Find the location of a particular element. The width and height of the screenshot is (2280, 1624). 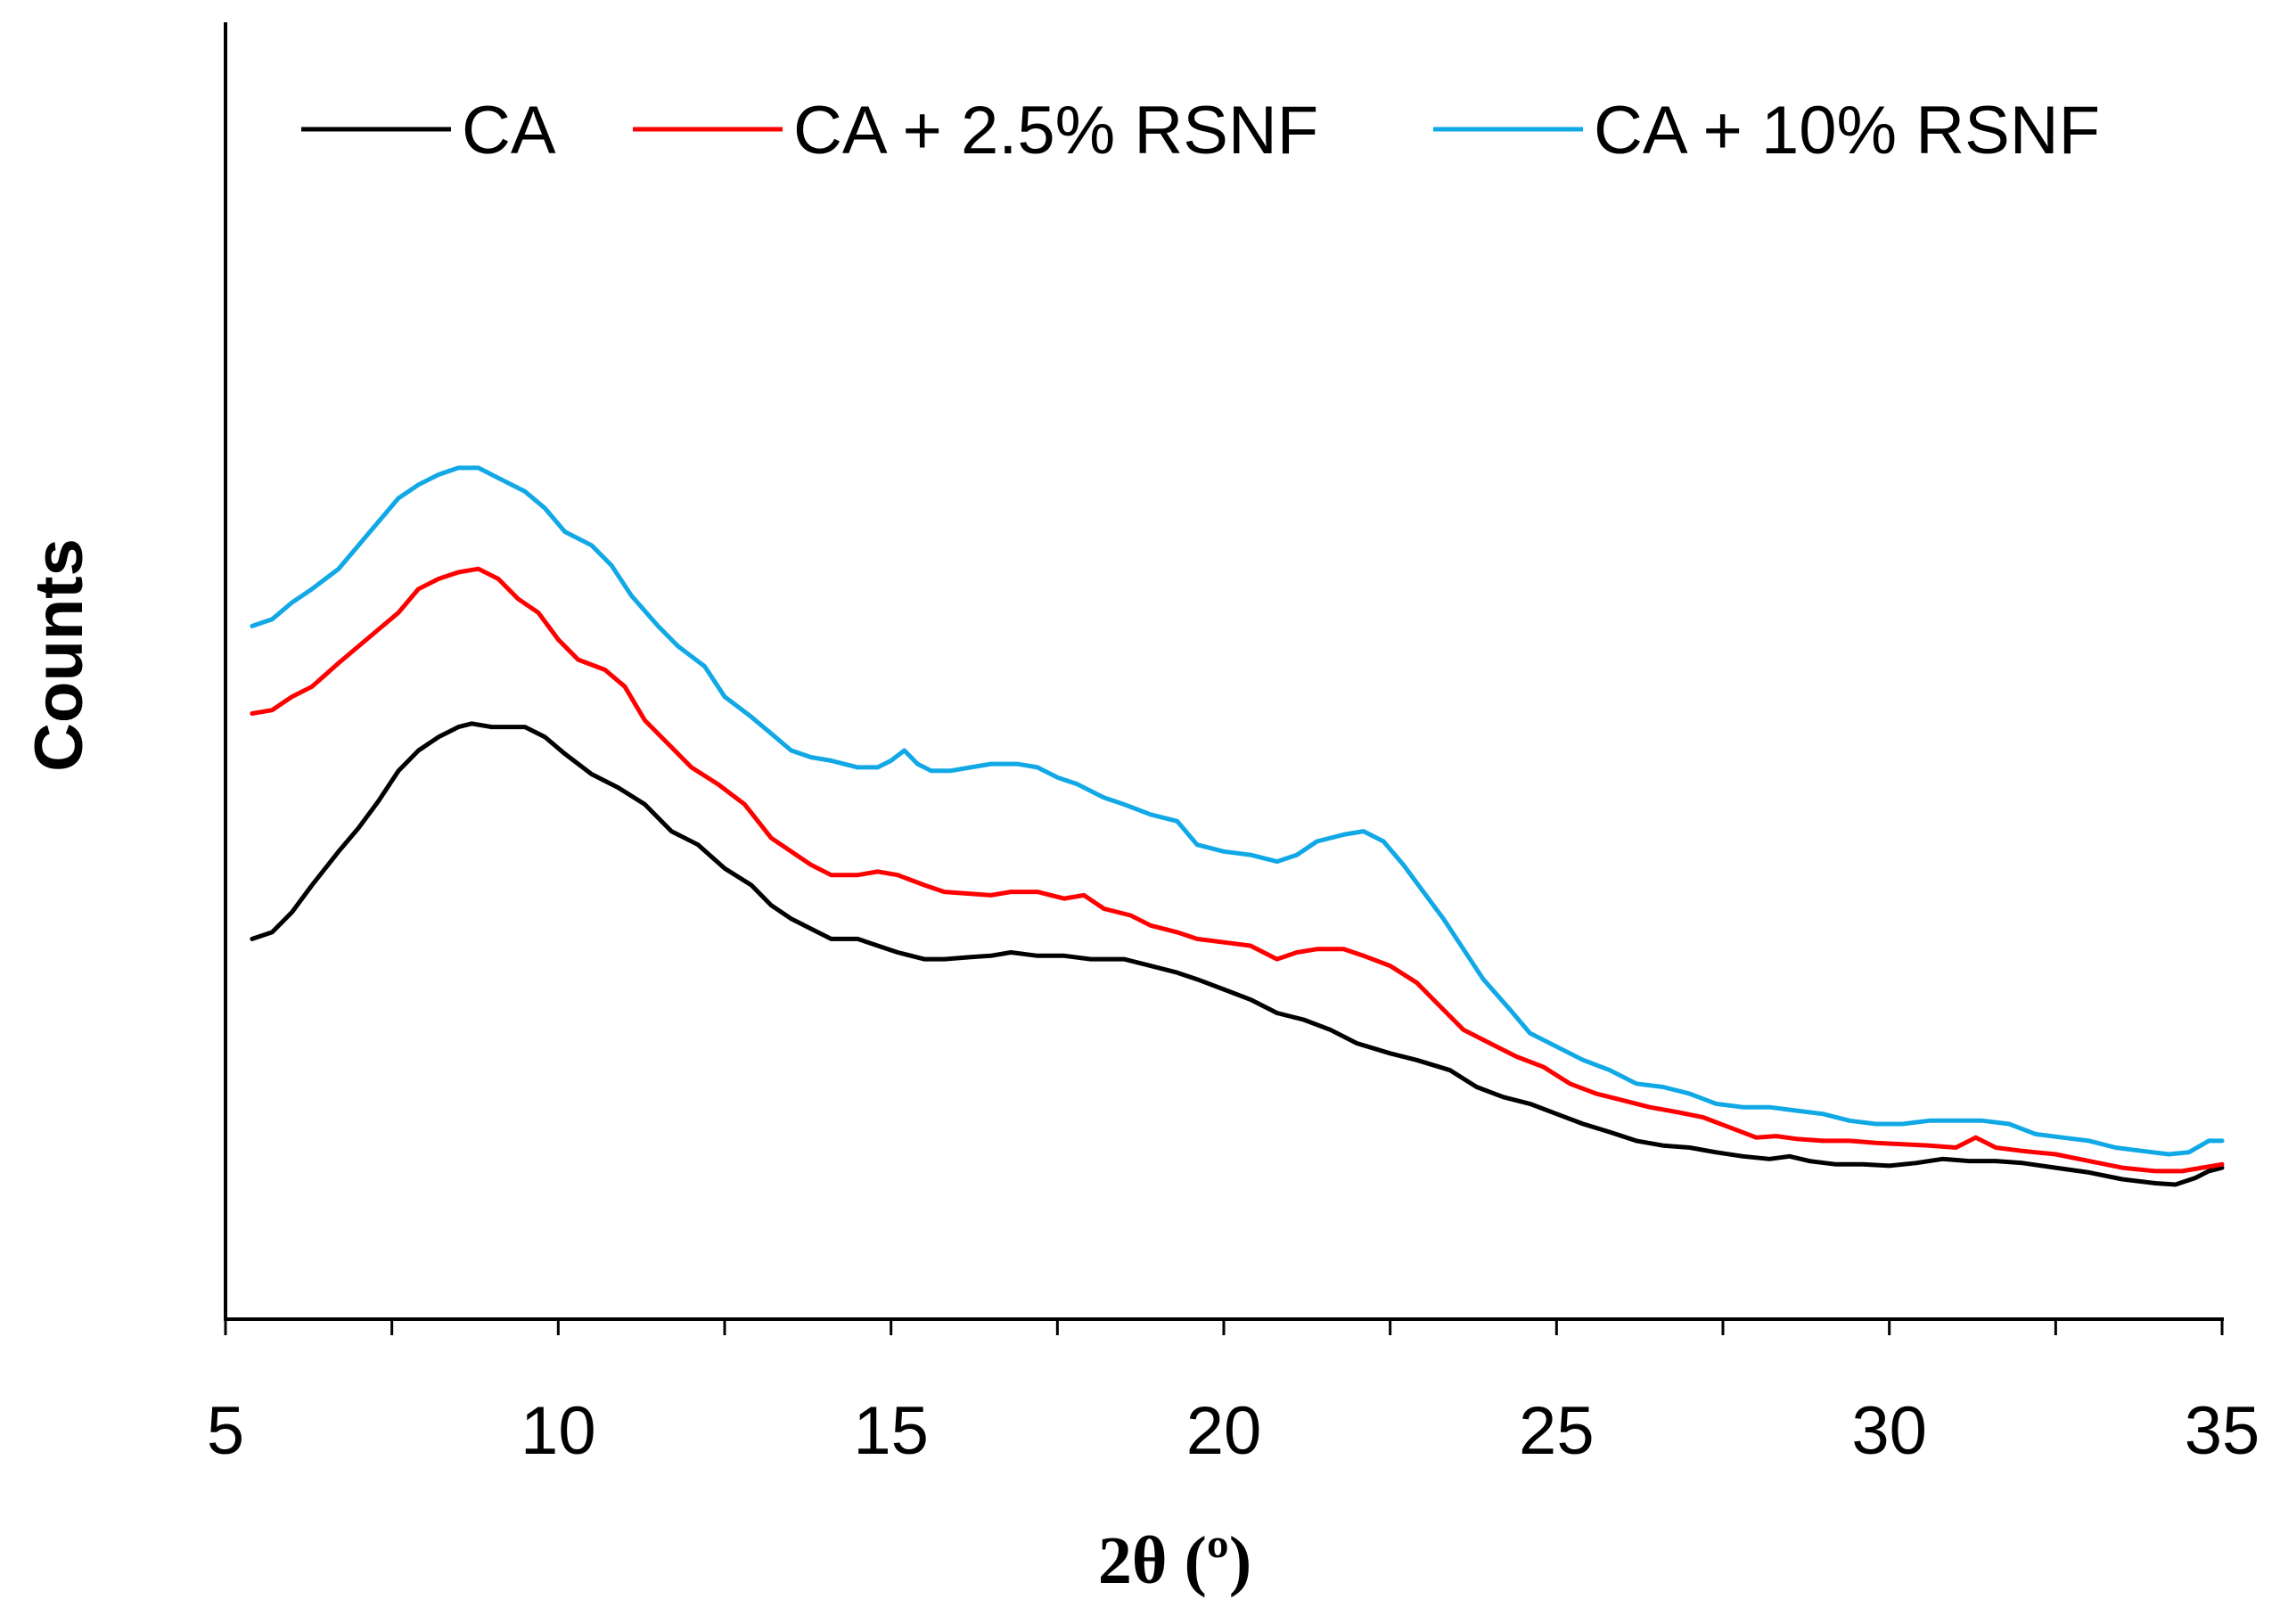

x-tick-label: 25 is located at coordinates (1557, 1431).